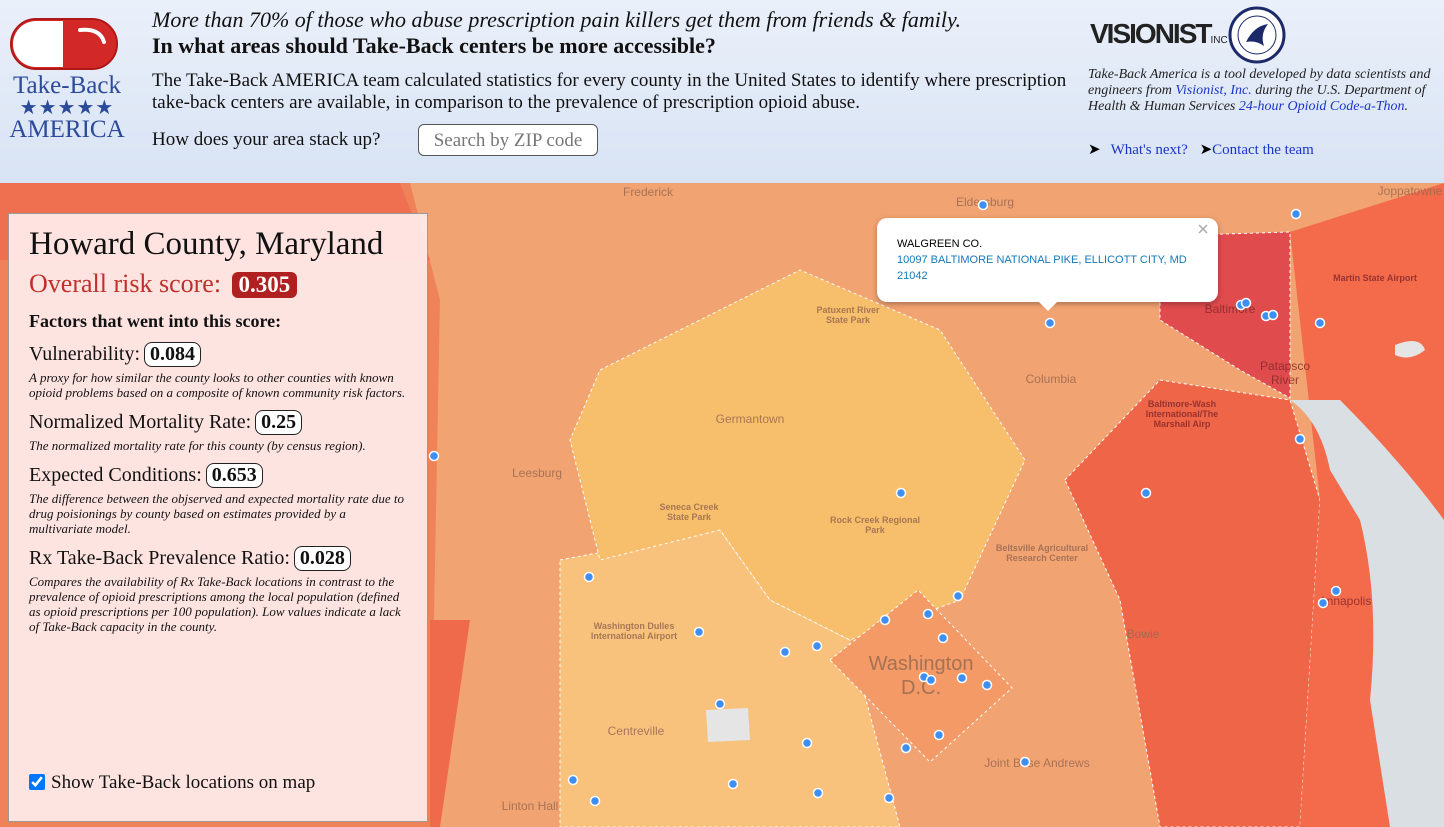 The height and width of the screenshot is (827, 1444). Describe the element at coordinates (155, 321) in the screenshot. I see `factors-heading: Factors that went into this score:` at that location.